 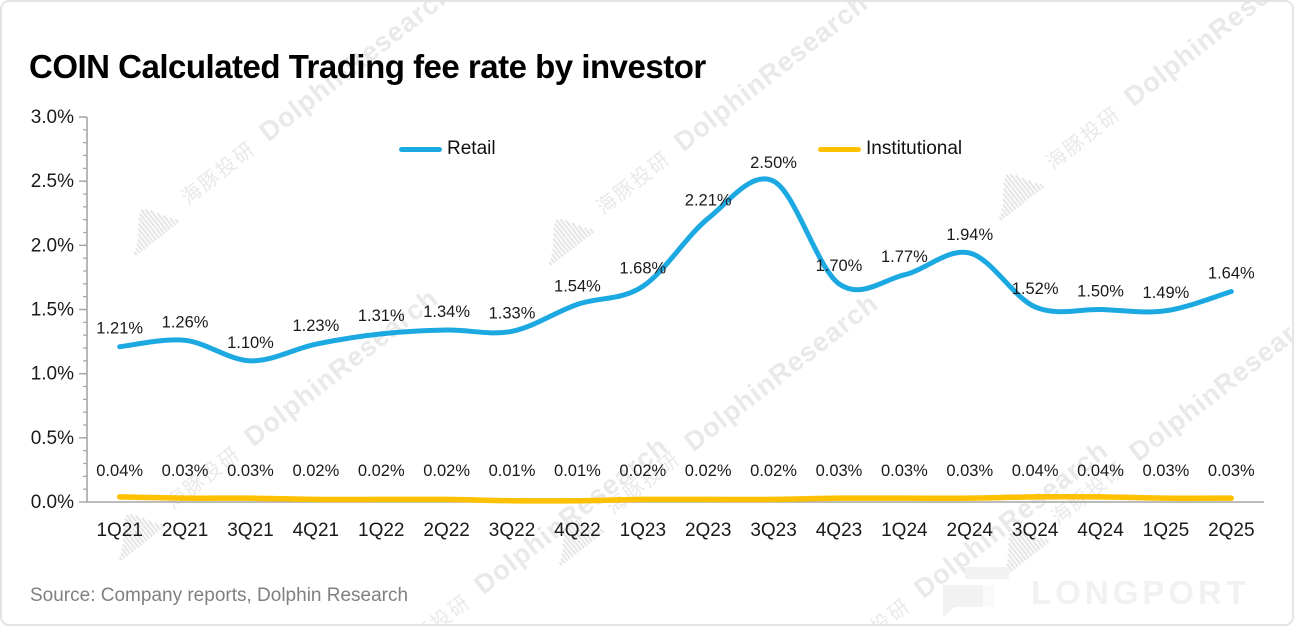 I want to click on x-tick-label: 1Q22, so click(x=381, y=530).